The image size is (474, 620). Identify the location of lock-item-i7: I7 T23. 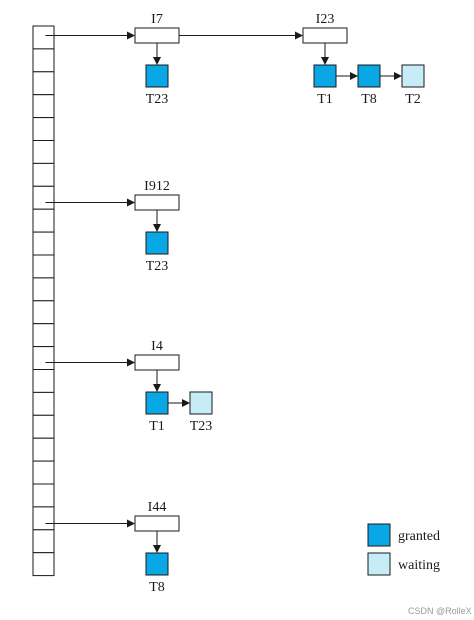
(112, 59).